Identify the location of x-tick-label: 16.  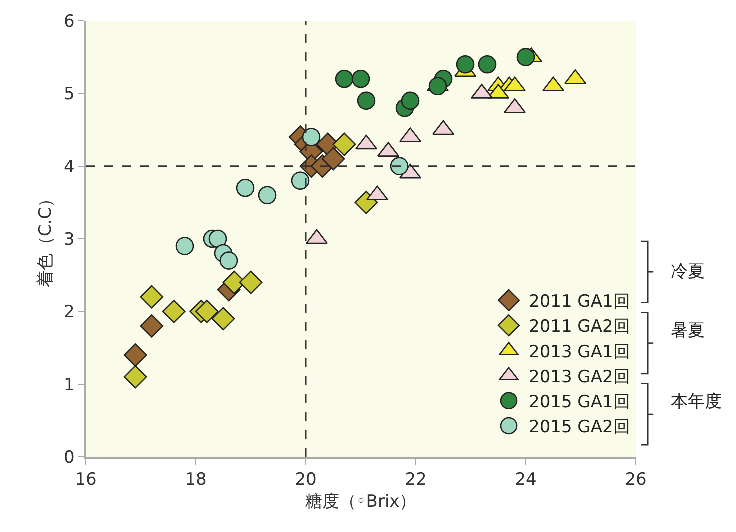
(86, 480).